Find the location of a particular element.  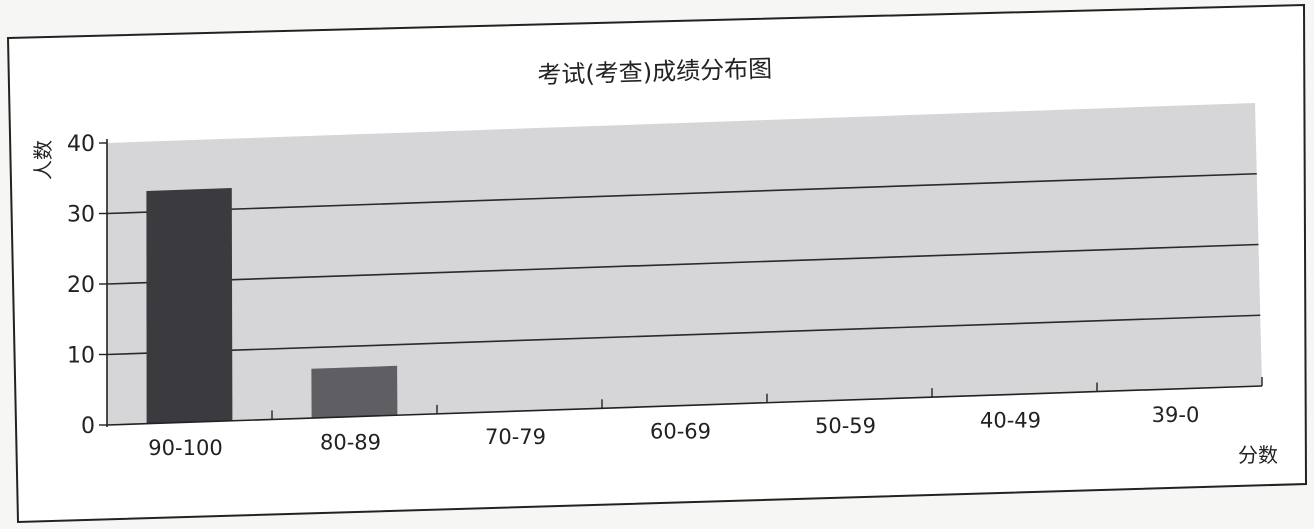

x-tick-label: 50-59 is located at coordinates (845, 426).